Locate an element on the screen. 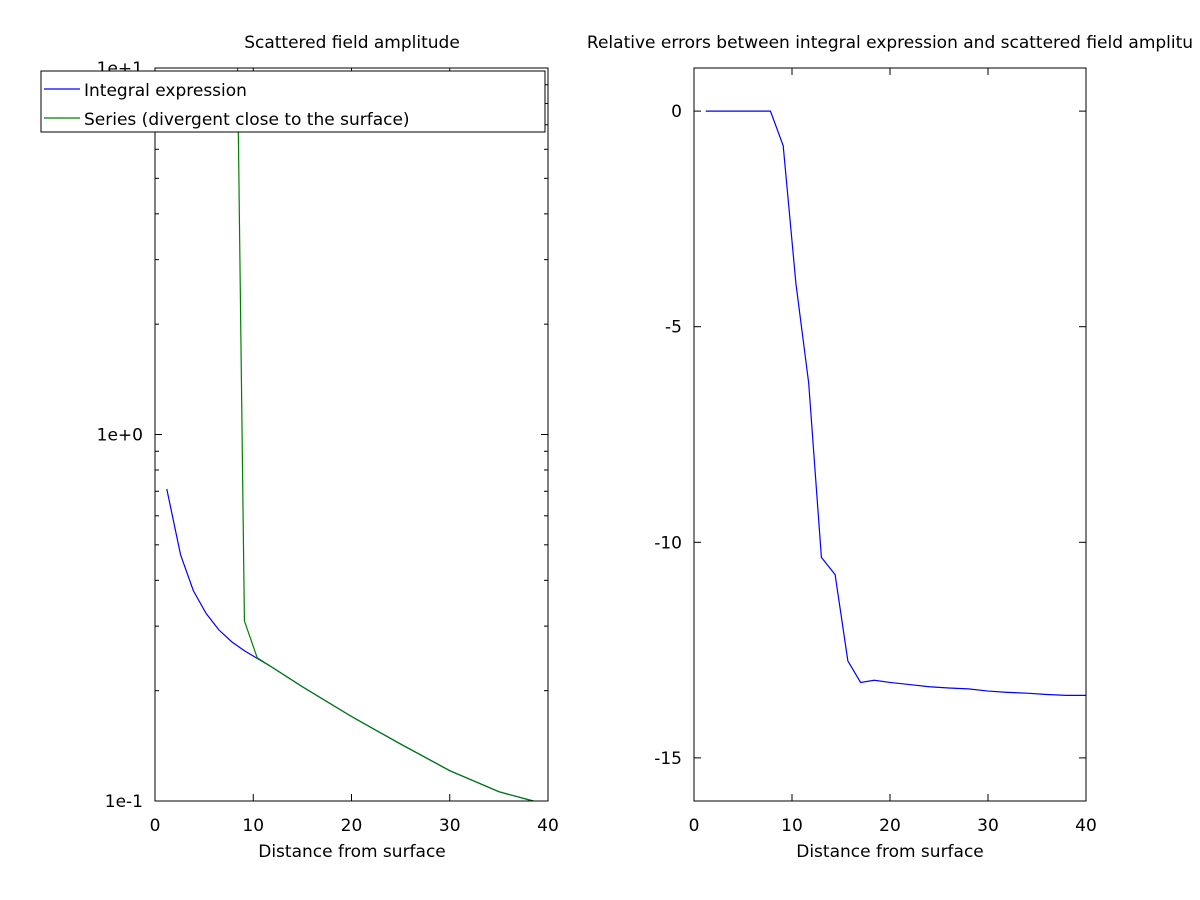 The height and width of the screenshot is (900, 1200). right-x-tick-label: 30 is located at coordinates (988, 826).